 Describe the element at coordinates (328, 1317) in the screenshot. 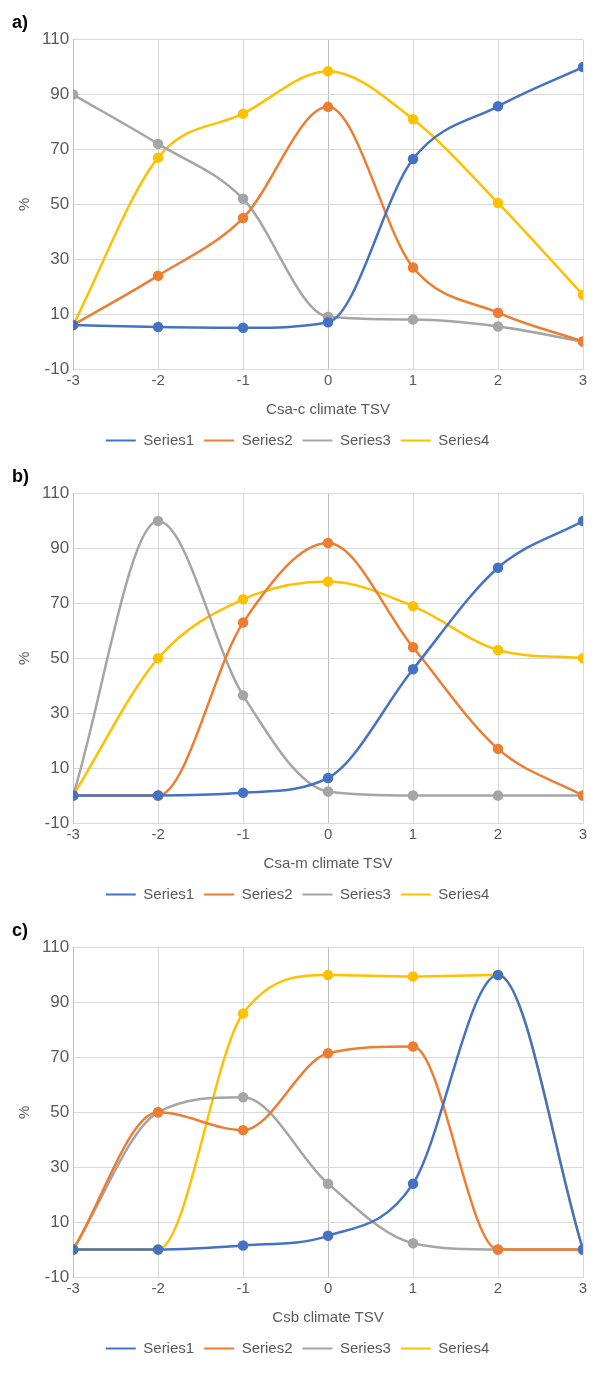

I see `x-axis-title: Csb climate TSV` at that location.